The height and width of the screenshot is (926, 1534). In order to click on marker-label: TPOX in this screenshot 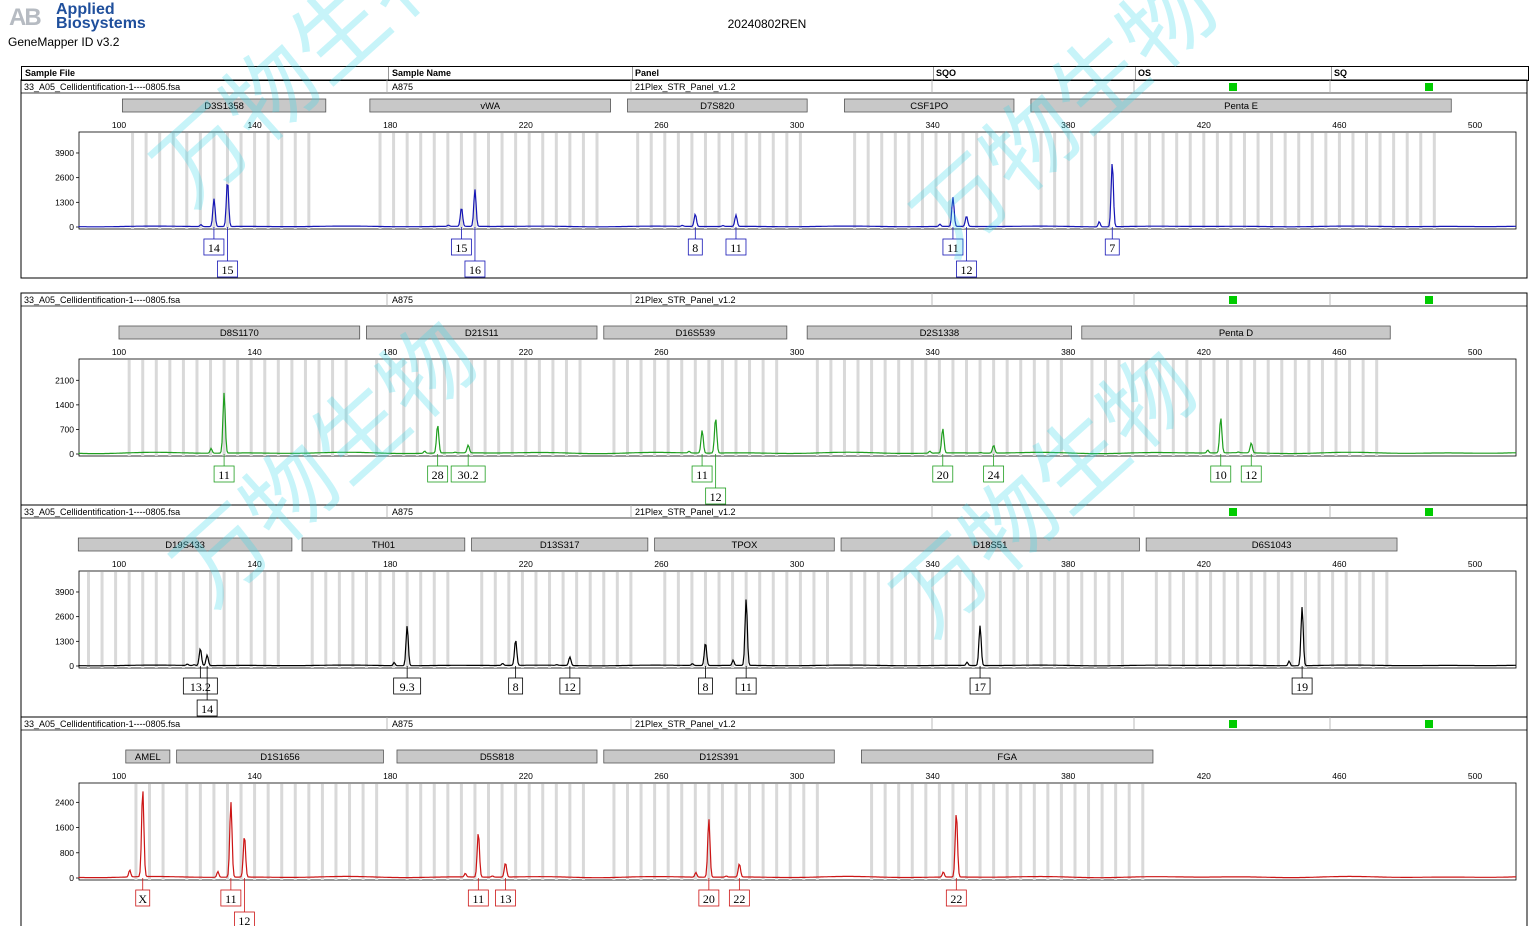, I will do `click(745, 545)`.